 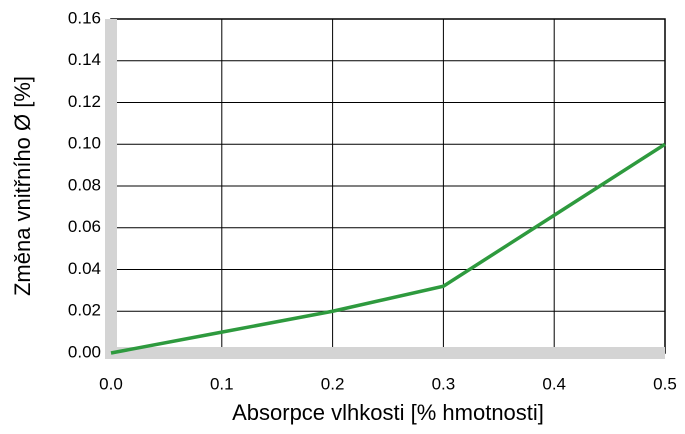 I want to click on y-tick-label: 0.04, so click(x=84, y=268).